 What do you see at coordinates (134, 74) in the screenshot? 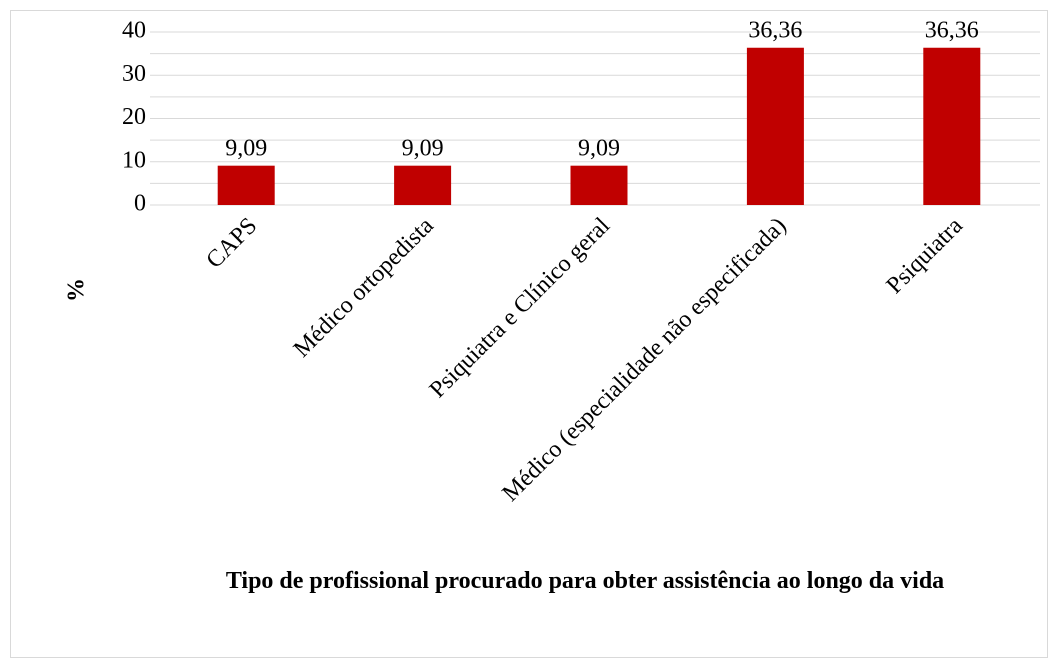
I see `y-tick-label: 30` at bounding box center [134, 74].